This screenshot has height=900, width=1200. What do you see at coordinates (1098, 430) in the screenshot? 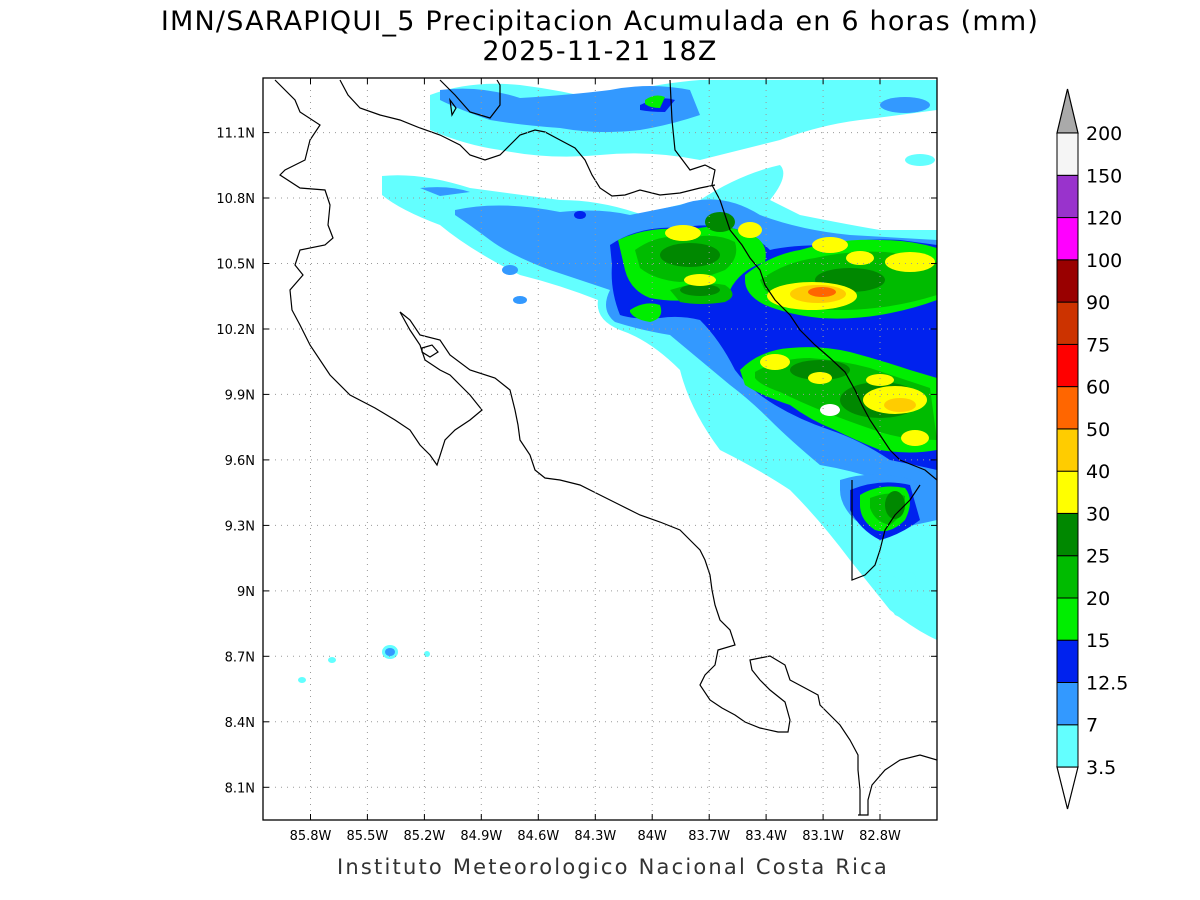
I see `colorbar-label: 50` at bounding box center [1098, 430].